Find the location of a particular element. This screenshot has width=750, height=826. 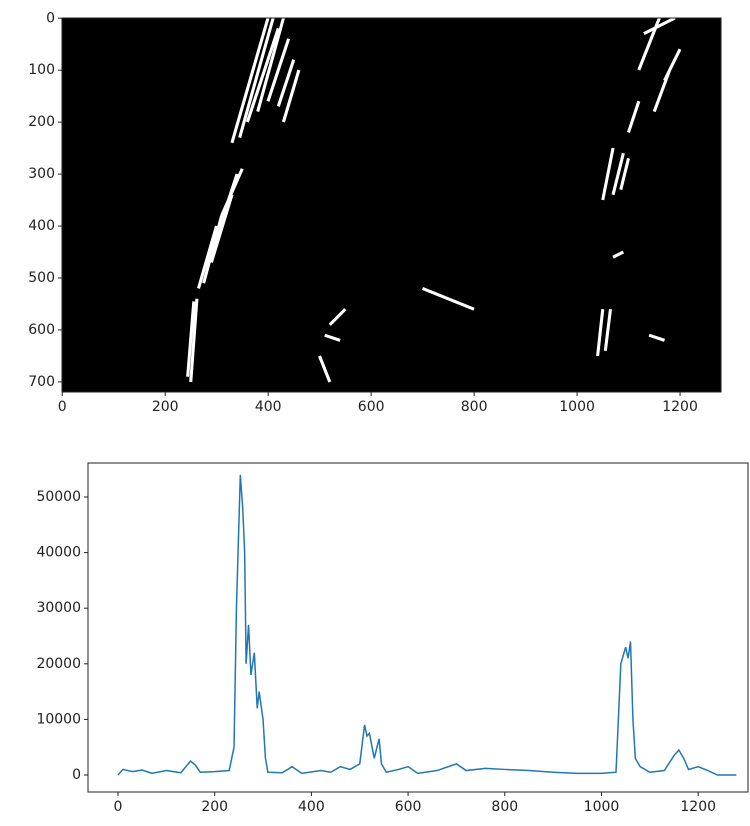

y-tick-label: 10000 is located at coordinates (58, 719).